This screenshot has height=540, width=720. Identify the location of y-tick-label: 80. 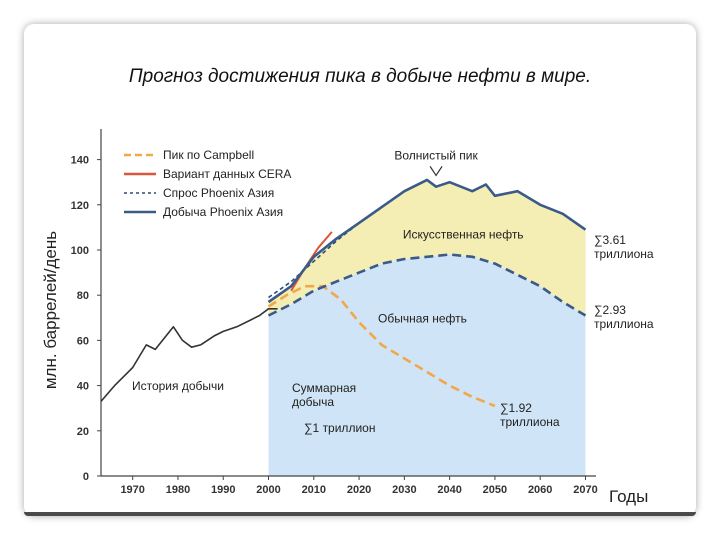
(83, 296).